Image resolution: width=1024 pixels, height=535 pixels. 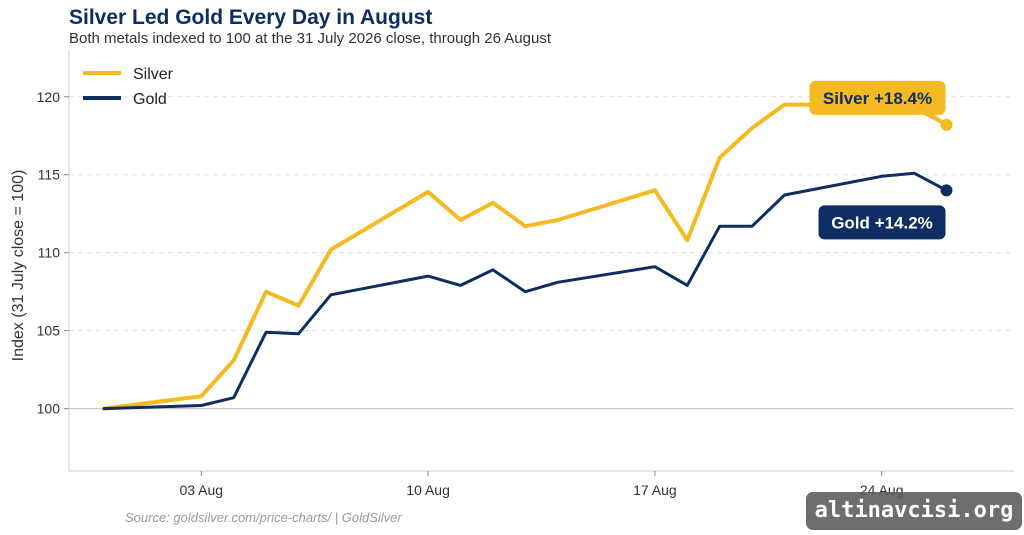 I want to click on annotation-label-silver: Silver +18.4%, so click(x=877, y=98).